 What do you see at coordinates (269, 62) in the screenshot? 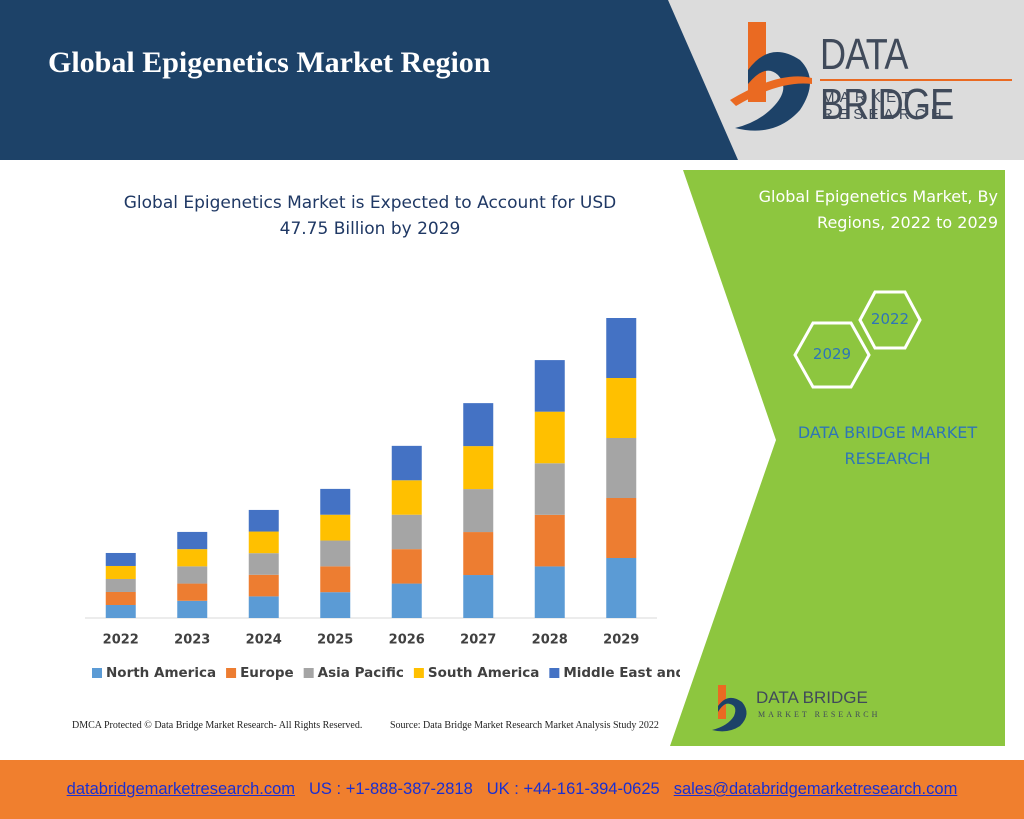
I see `page-title: Global Epigenetics Market Region` at bounding box center [269, 62].